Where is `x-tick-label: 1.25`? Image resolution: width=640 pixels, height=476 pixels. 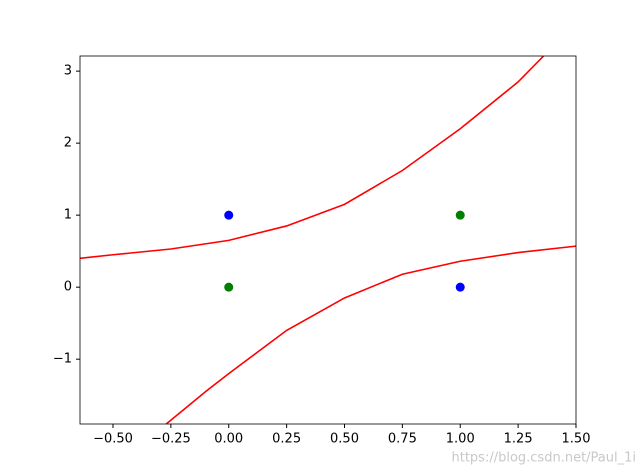 x-tick-label: 1.25 is located at coordinates (518, 439).